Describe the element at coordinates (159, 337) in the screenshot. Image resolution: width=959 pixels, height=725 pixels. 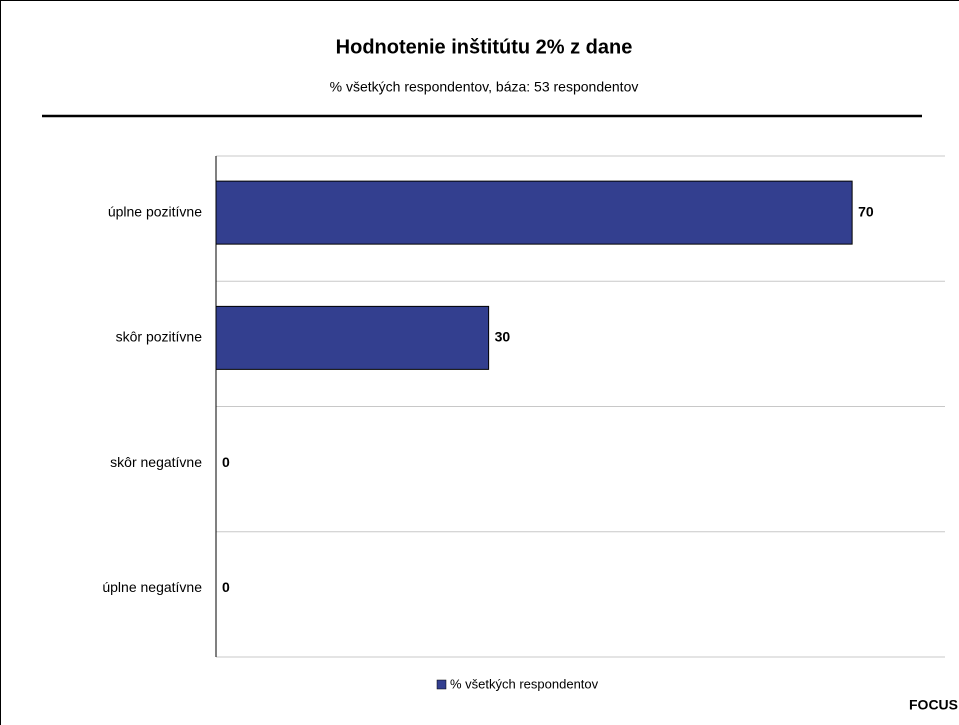
I see `y-tick-label: skôr pozitívne` at that location.